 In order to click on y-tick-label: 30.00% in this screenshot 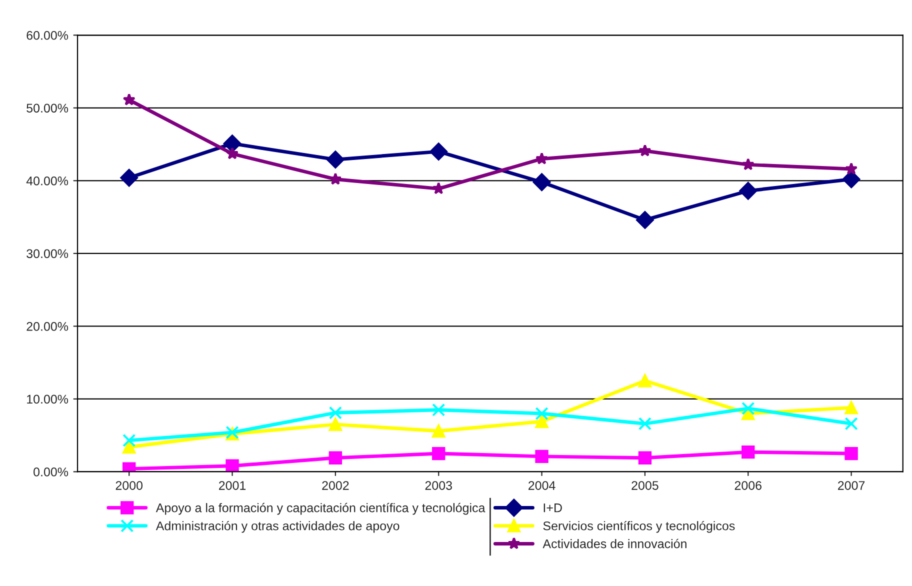, I will do `click(47, 253)`.